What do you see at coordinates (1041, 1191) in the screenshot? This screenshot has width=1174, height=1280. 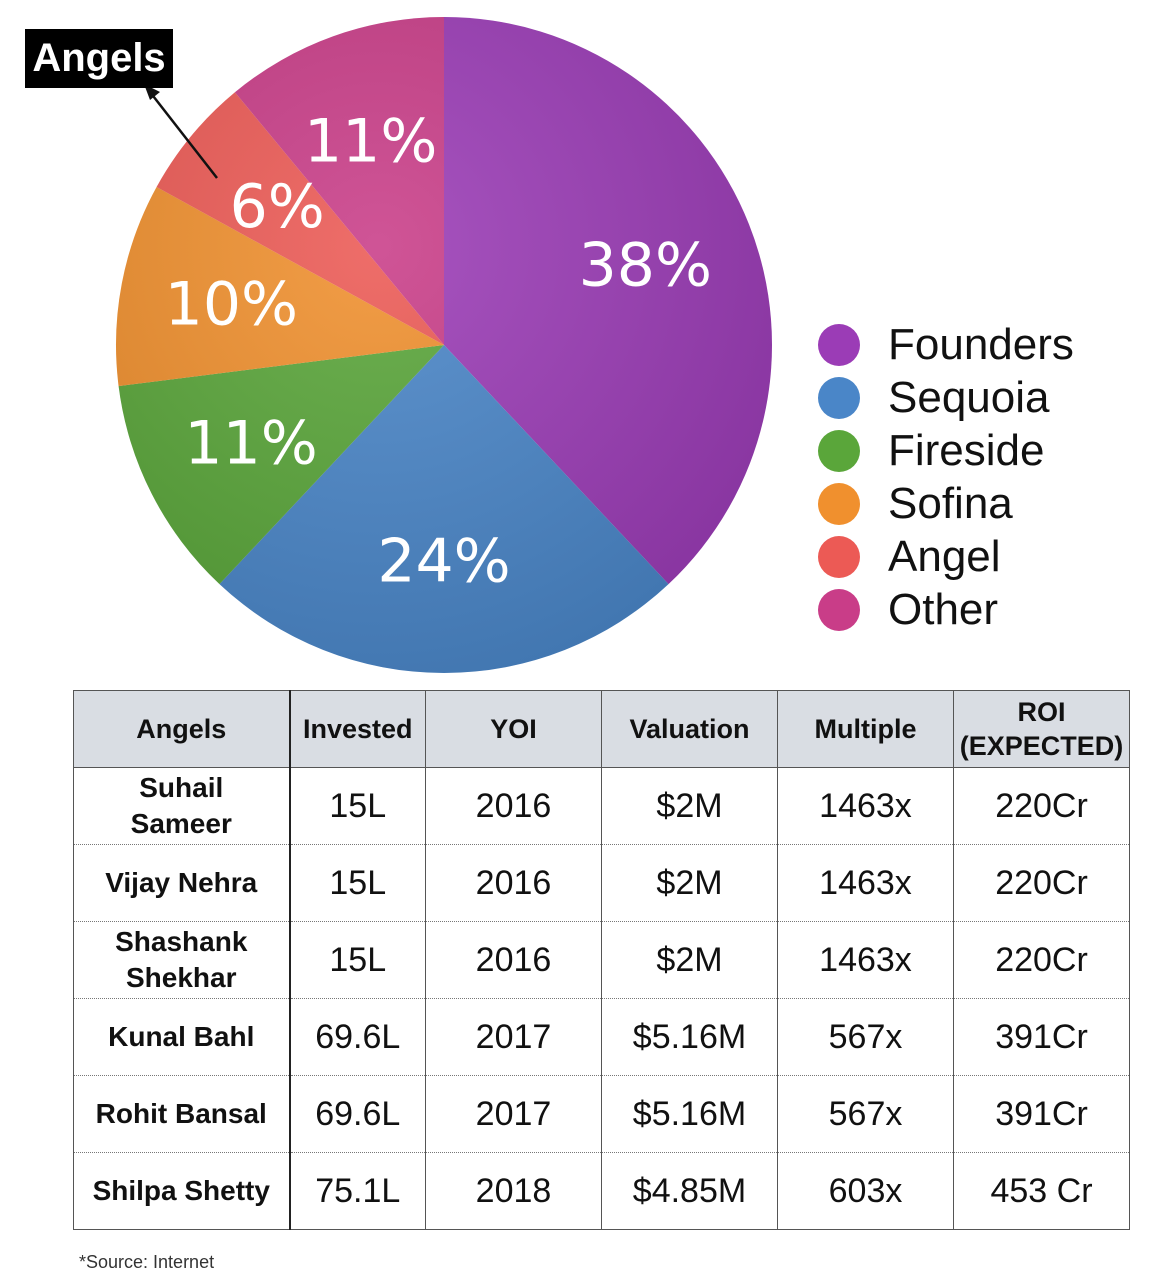 I see `cell-roi: 453 Cr` at bounding box center [1041, 1191].